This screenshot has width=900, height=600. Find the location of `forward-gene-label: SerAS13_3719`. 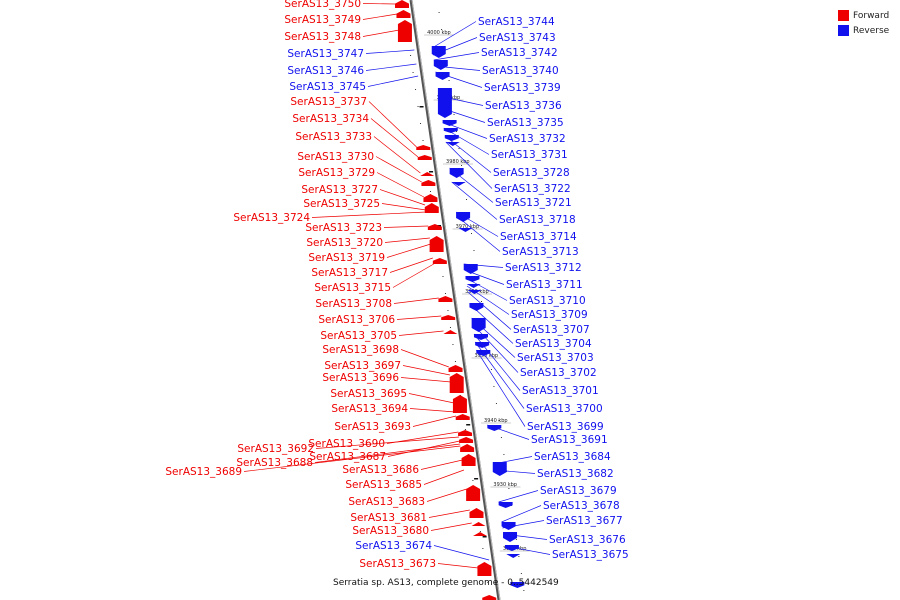

forward-gene-label: SerAS13_3719 is located at coordinates (346, 258).